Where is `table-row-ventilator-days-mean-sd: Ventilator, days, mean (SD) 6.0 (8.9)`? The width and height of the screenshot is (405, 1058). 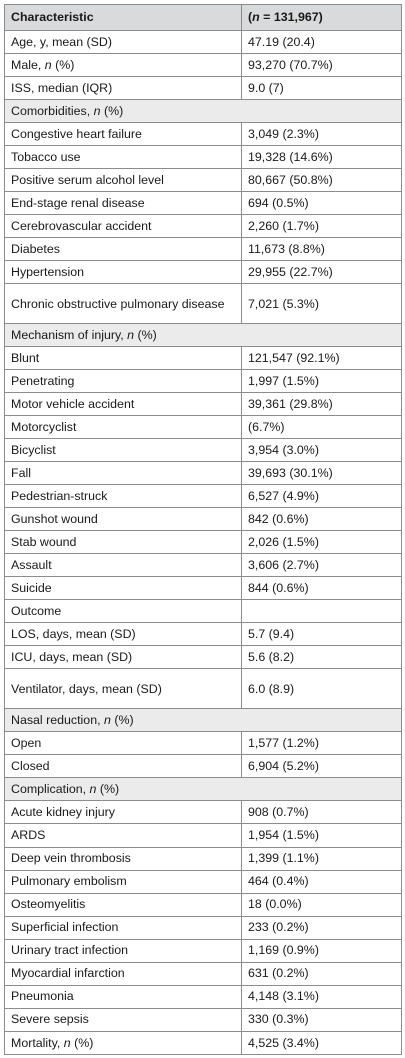 table-row-ventilator-days-mean-sd: Ventilator, days, mean (SD) 6.0 (8.9) is located at coordinates (203, 689).